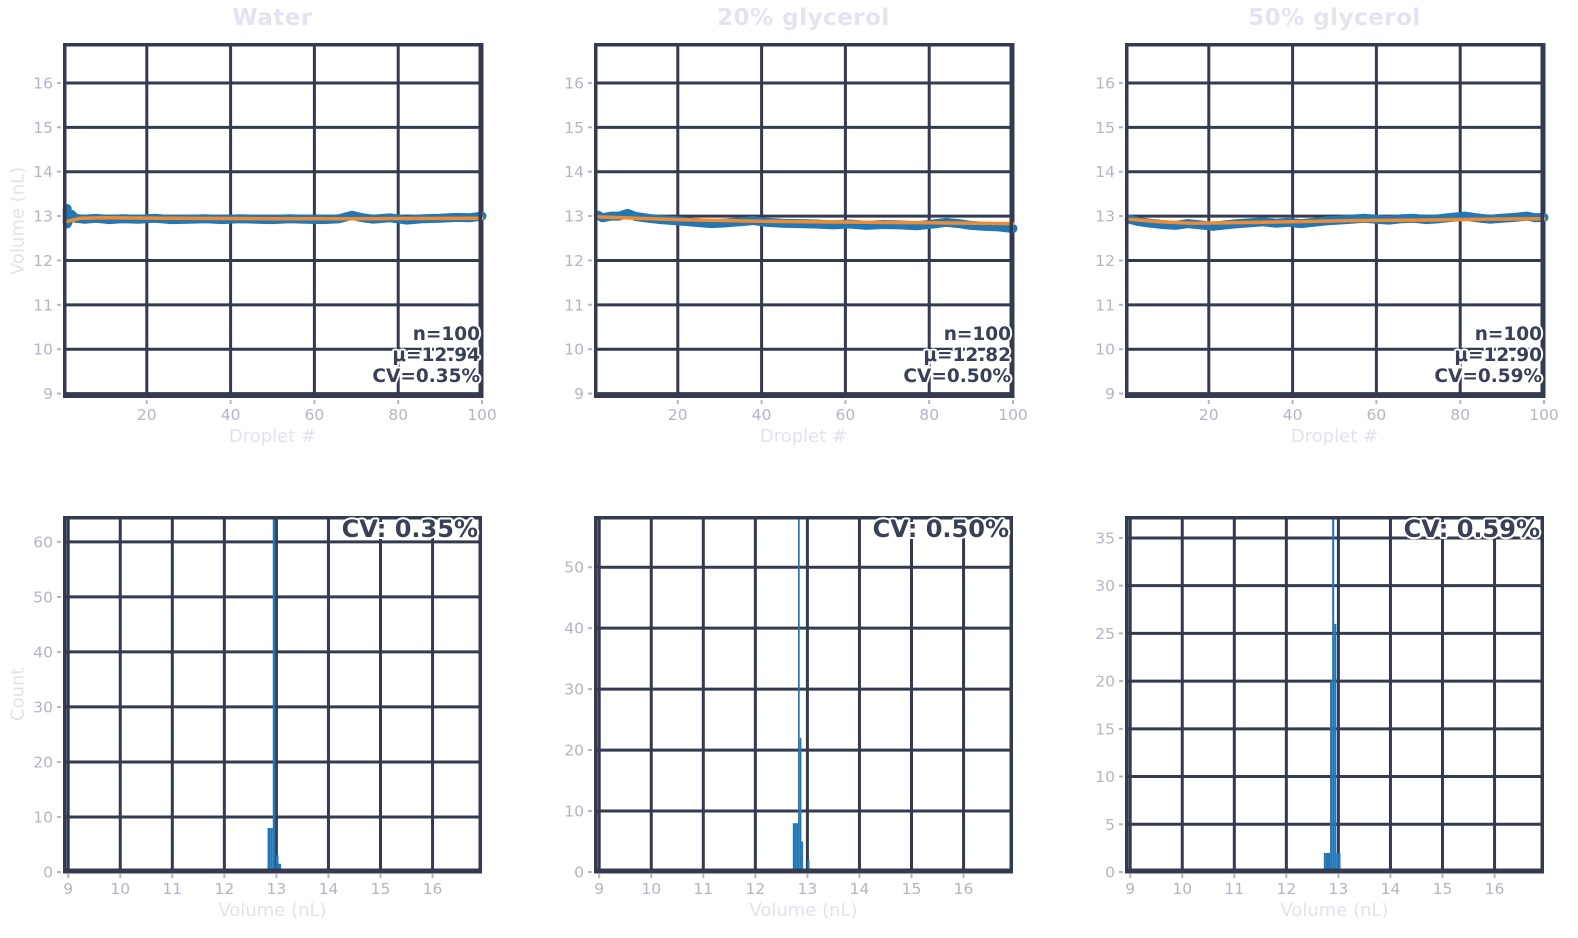 The width and height of the screenshot is (1578, 938). I want to click on axes-frame, so click(803, 220).